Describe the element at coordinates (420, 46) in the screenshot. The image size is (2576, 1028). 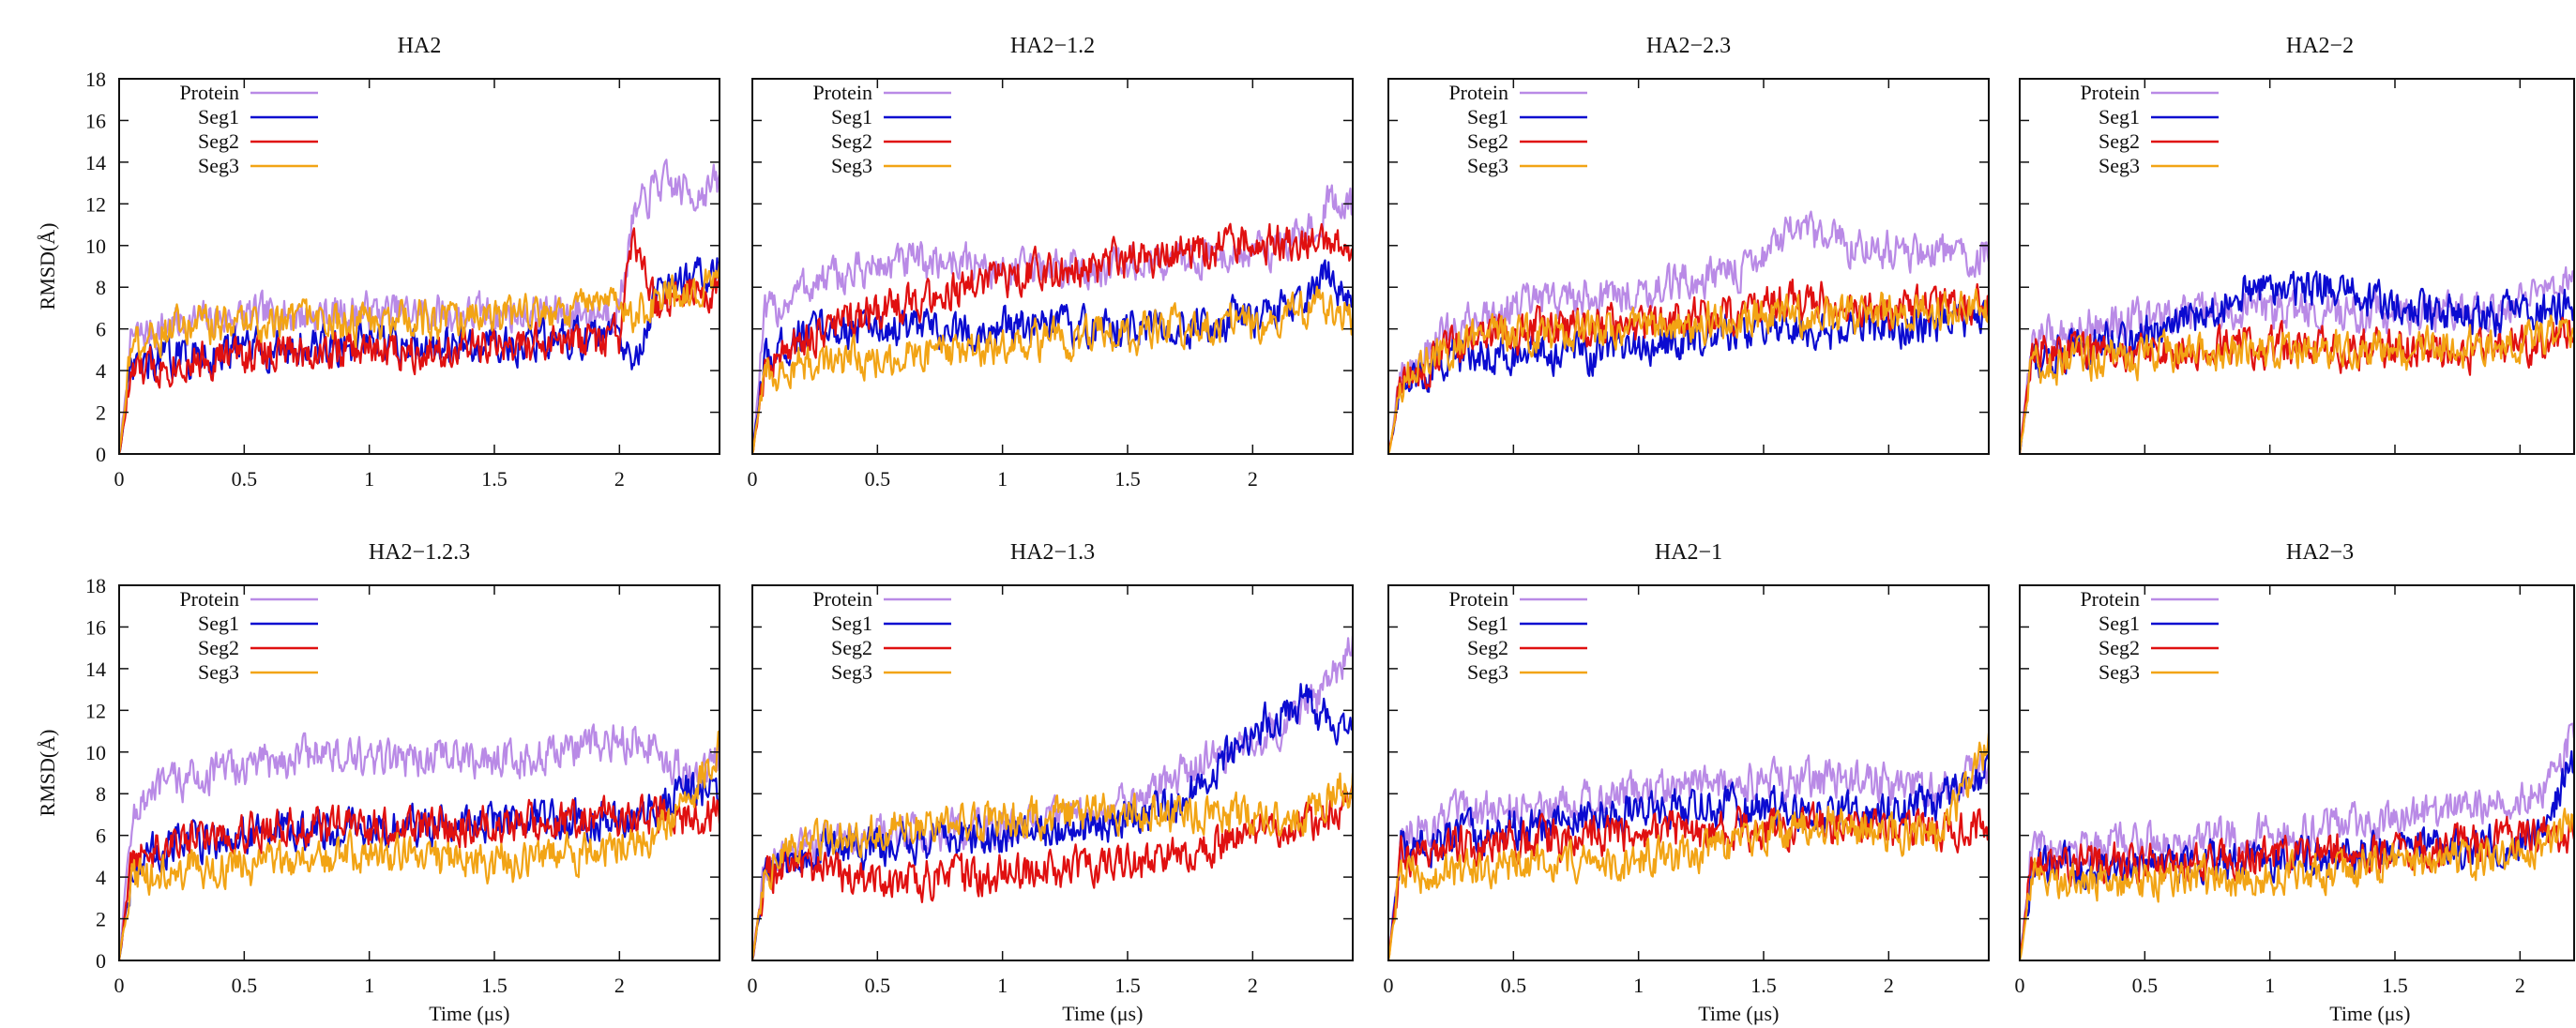
I see `panel-title: HA2` at that location.